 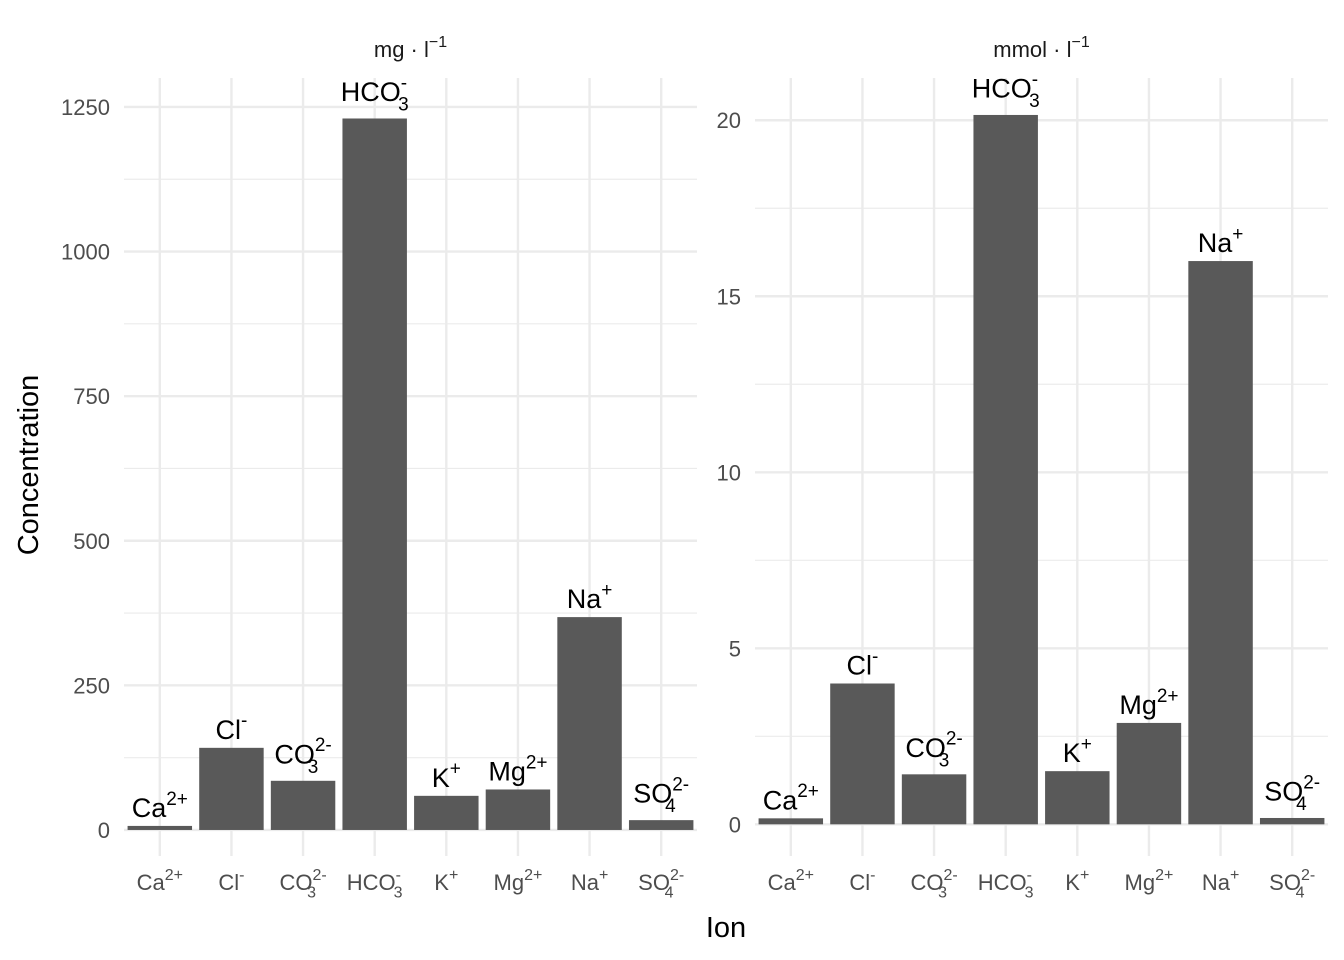 I want to click on y-tick-label: 750, so click(x=91, y=396).